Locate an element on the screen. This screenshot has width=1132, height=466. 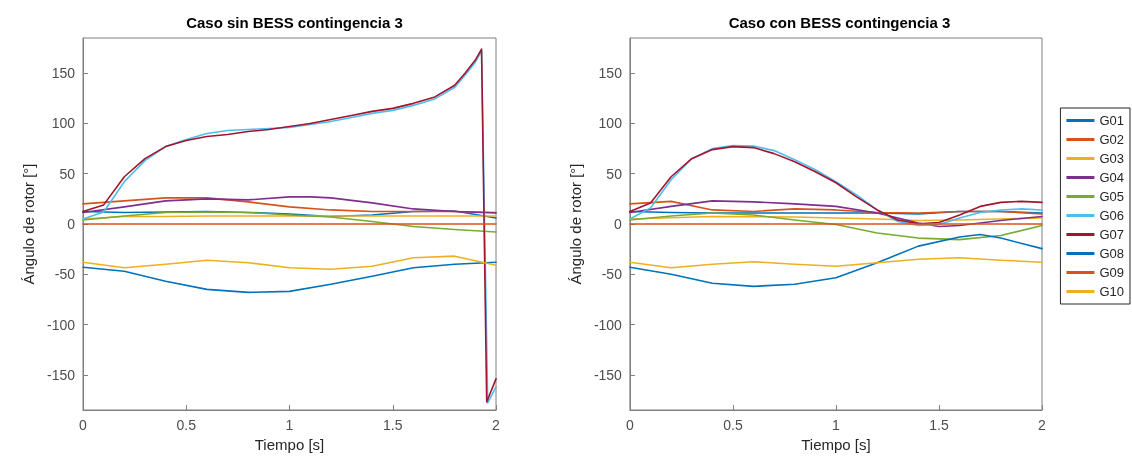
legend-label: G06 is located at coordinates (1112, 215).